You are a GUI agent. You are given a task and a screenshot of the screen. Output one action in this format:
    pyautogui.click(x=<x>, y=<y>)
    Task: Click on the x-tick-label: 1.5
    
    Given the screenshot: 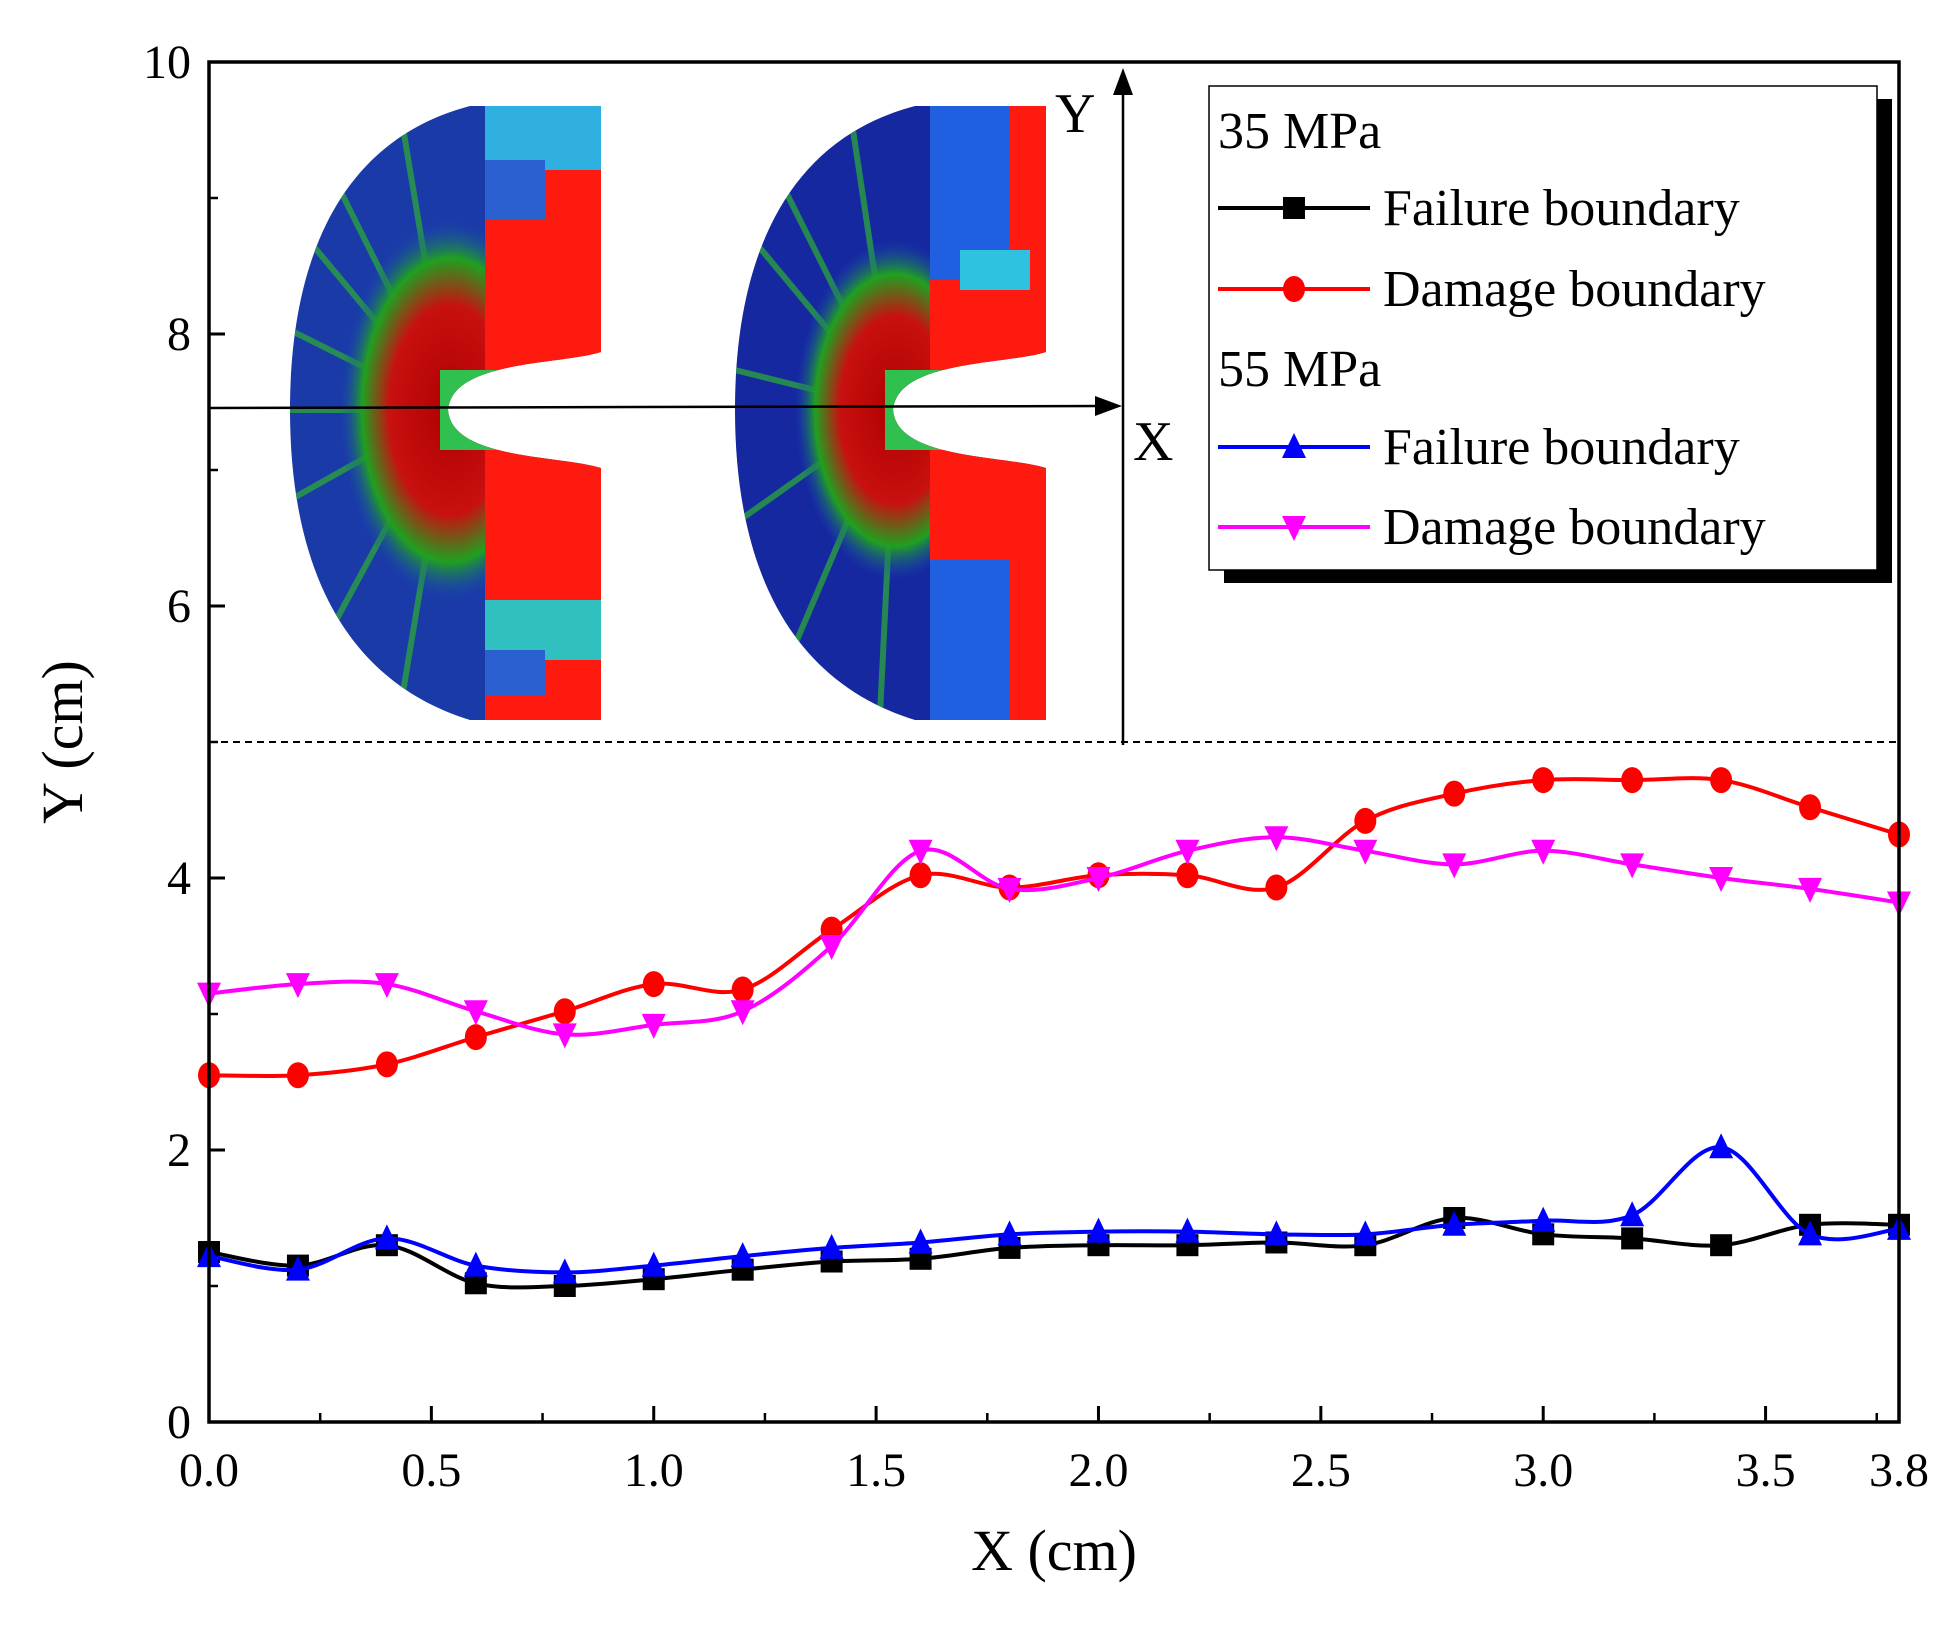 What is the action you would take?
    pyautogui.click(x=876, y=1470)
    